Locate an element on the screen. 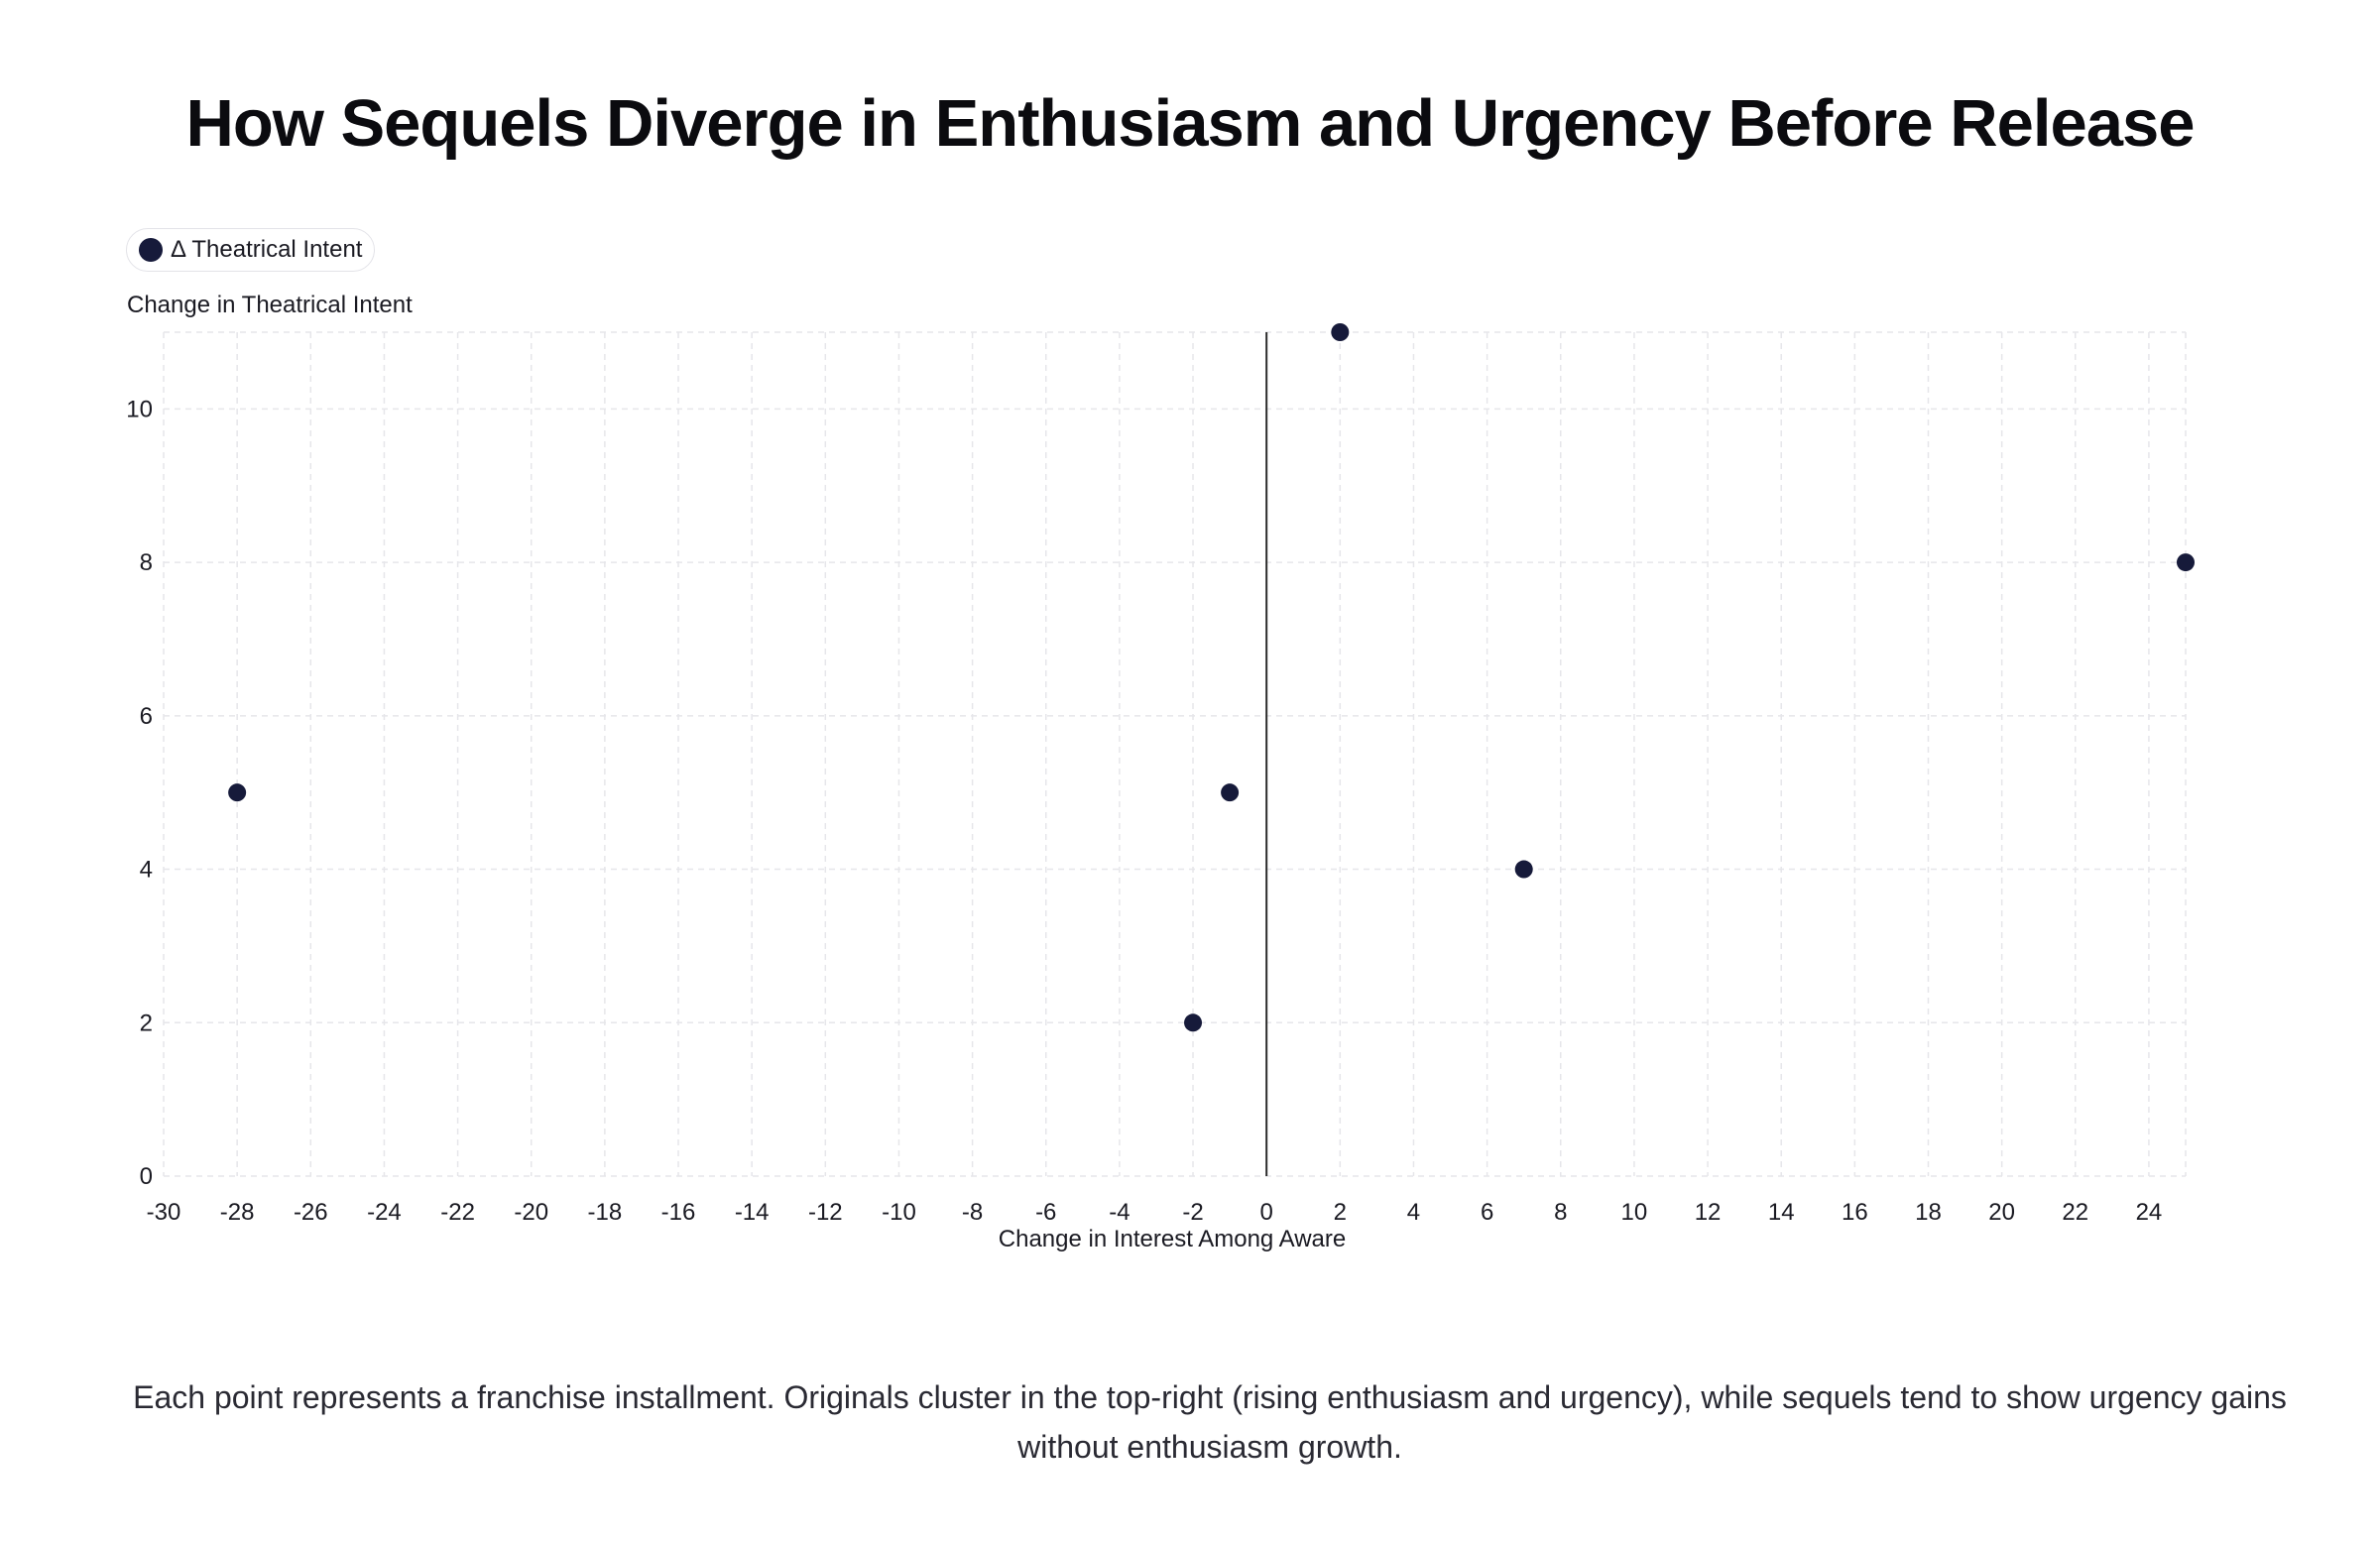 The width and height of the screenshot is (2380, 1547). x-tick-label: -28 is located at coordinates (237, 1212).